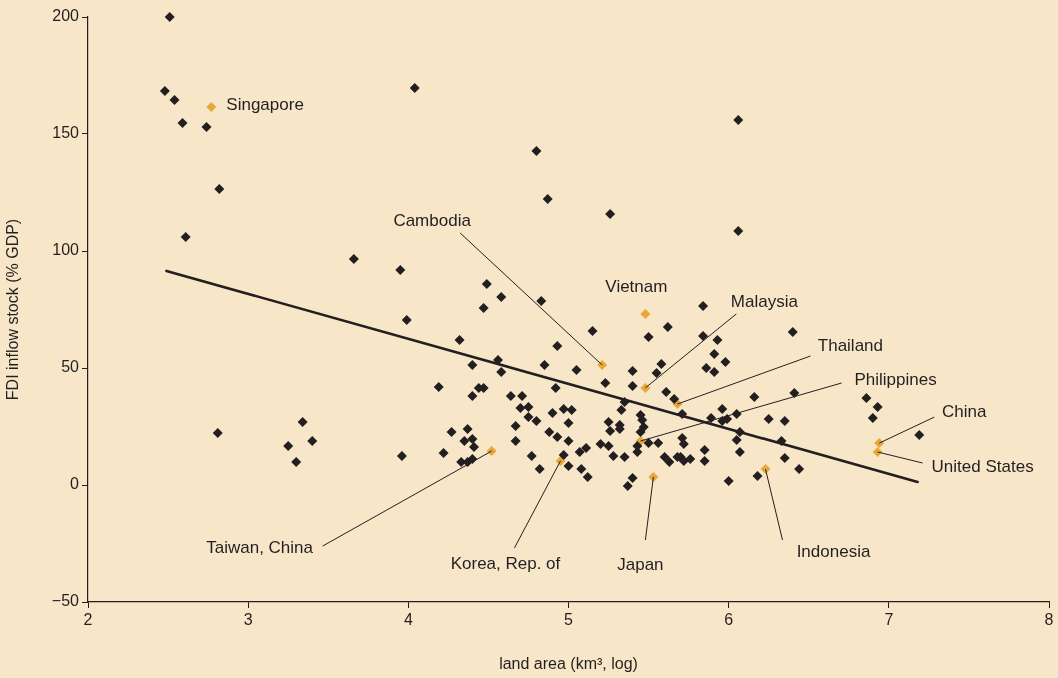 Image resolution: width=1058 pixels, height=678 pixels. Describe the element at coordinates (408, 620) in the screenshot. I see `x-tick-label: 4` at that location.